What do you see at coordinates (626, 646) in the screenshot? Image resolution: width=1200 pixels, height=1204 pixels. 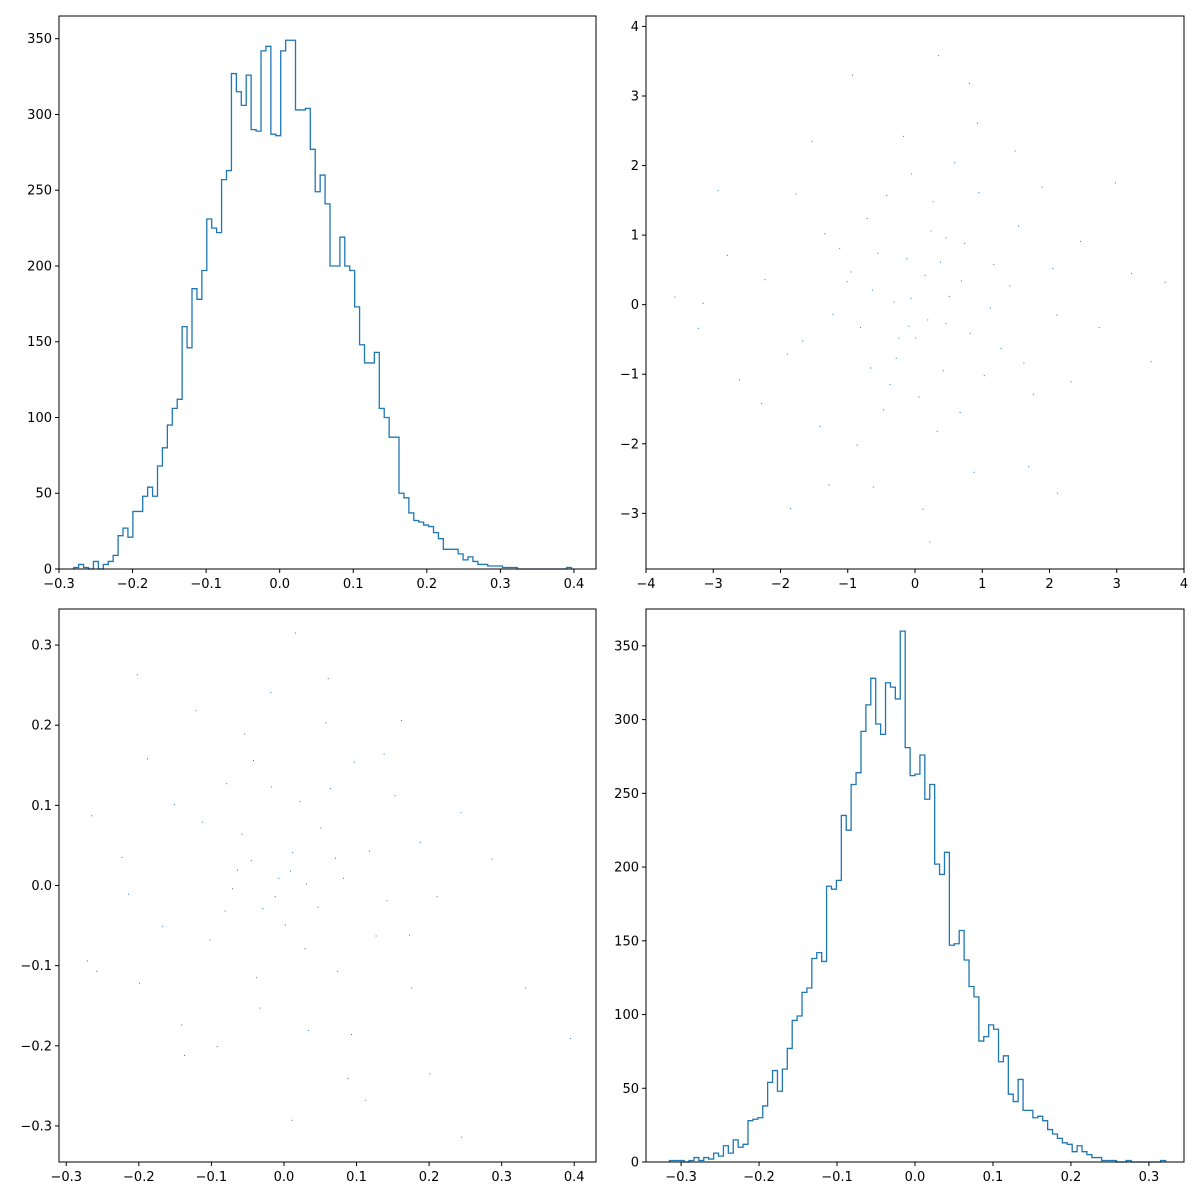 I see `y-tick-label: 350` at bounding box center [626, 646].